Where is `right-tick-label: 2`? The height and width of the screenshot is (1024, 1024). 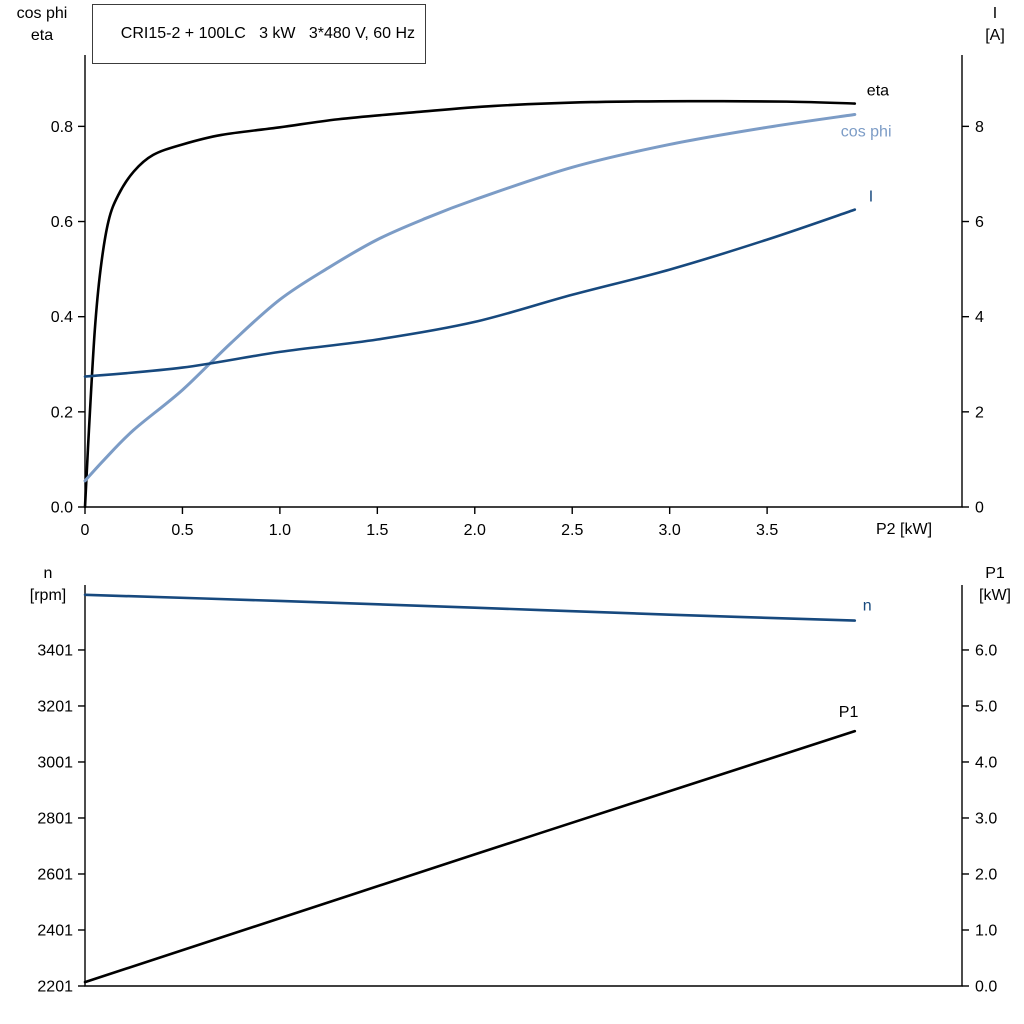 right-tick-label: 2 is located at coordinates (979, 412).